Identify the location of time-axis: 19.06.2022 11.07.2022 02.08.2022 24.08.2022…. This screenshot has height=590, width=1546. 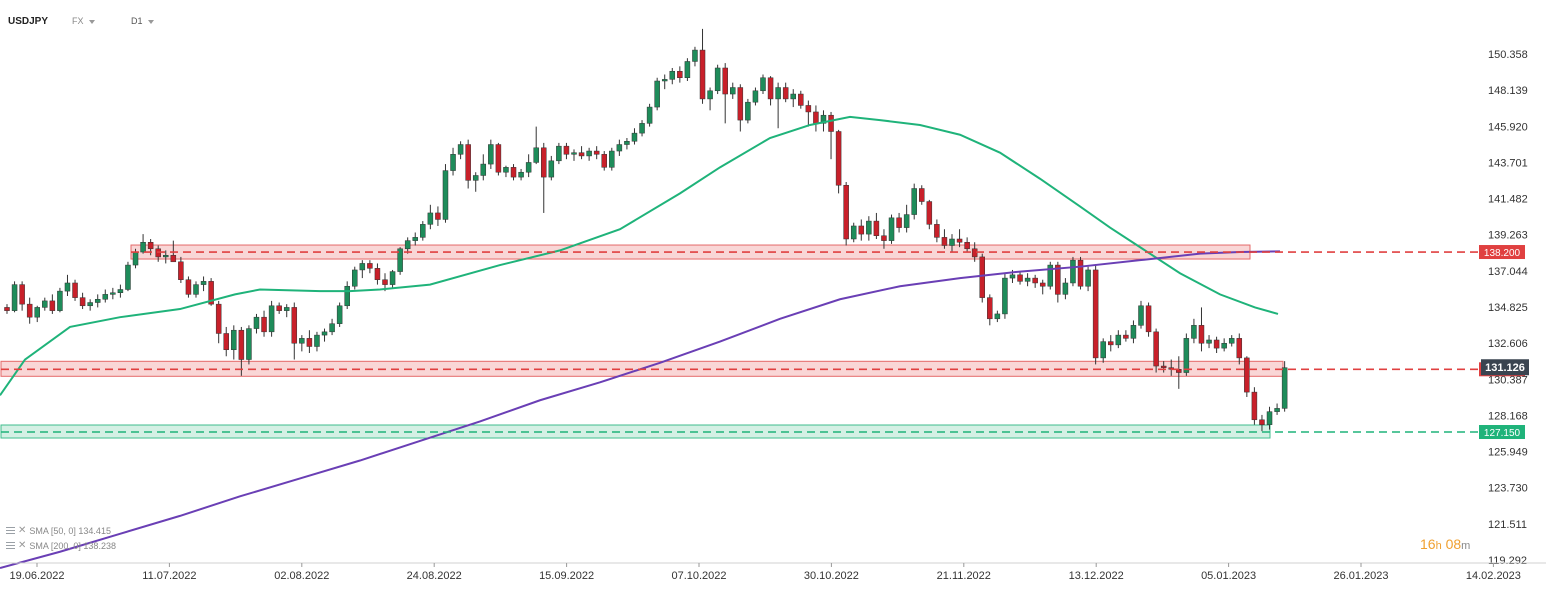
(773, 572).